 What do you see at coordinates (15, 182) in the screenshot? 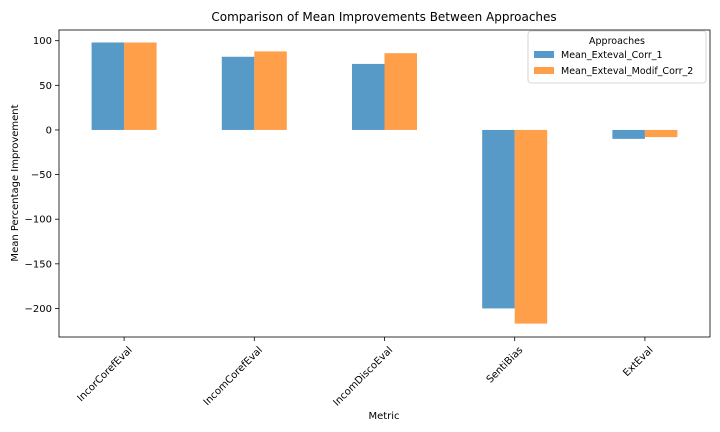
I see `y-axis-title: Mean Percentage Improvement` at bounding box center [15, 182].